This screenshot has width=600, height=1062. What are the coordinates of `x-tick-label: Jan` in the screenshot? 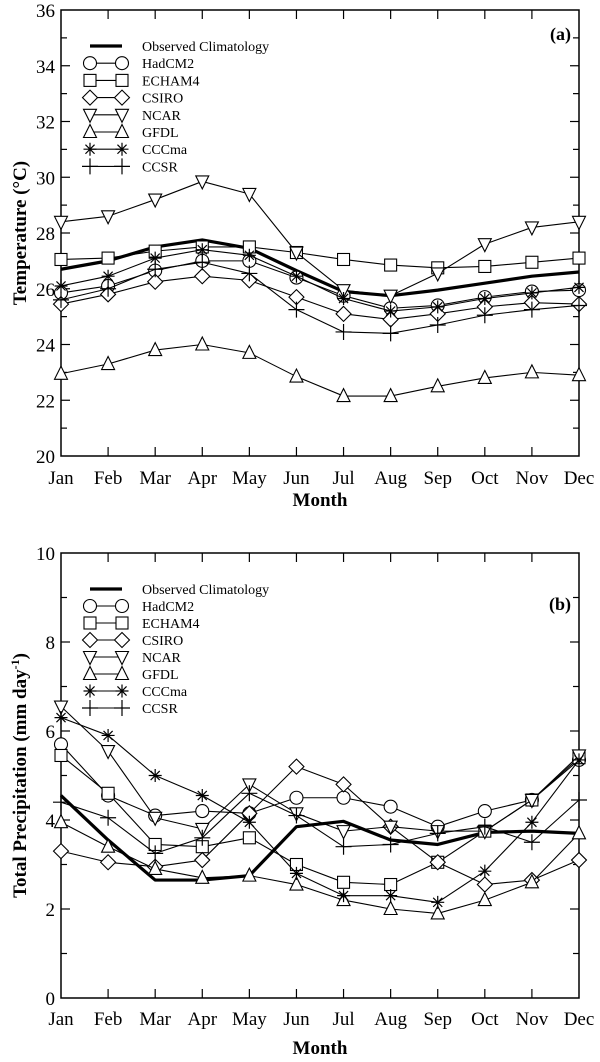 It's located at (61, 1019).